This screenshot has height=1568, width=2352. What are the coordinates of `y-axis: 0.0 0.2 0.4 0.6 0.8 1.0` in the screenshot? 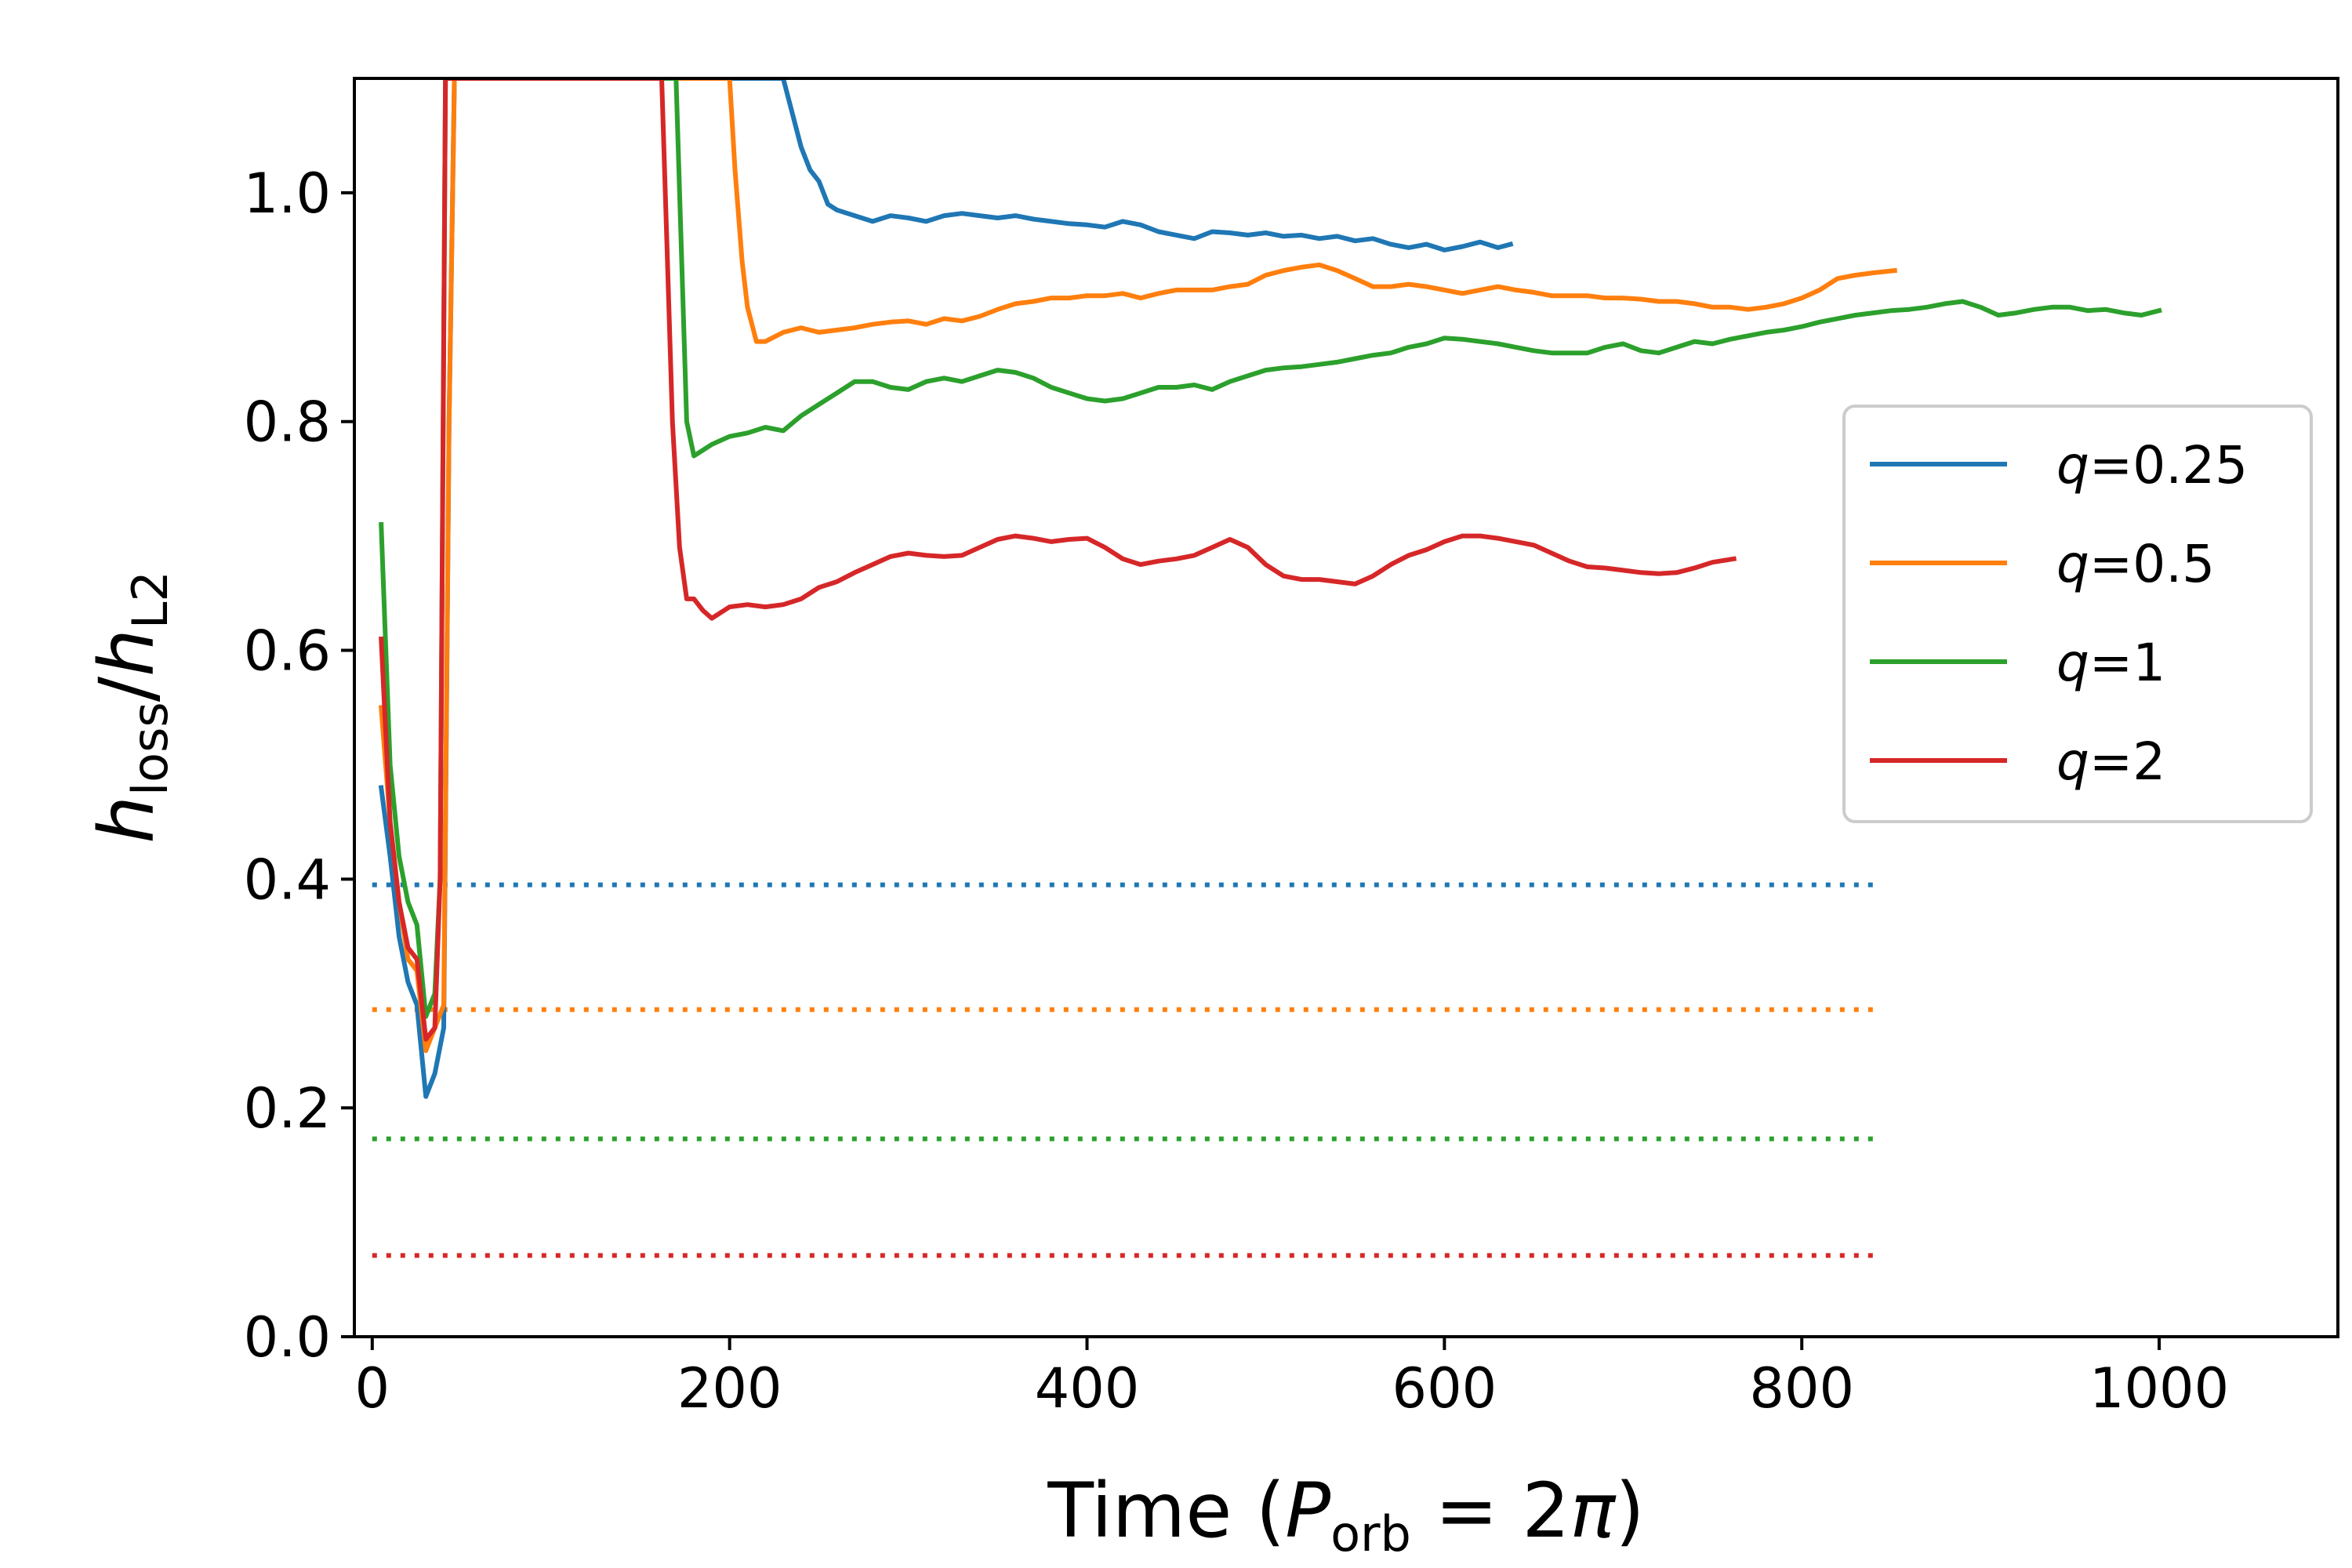 It's located at (299, 766).